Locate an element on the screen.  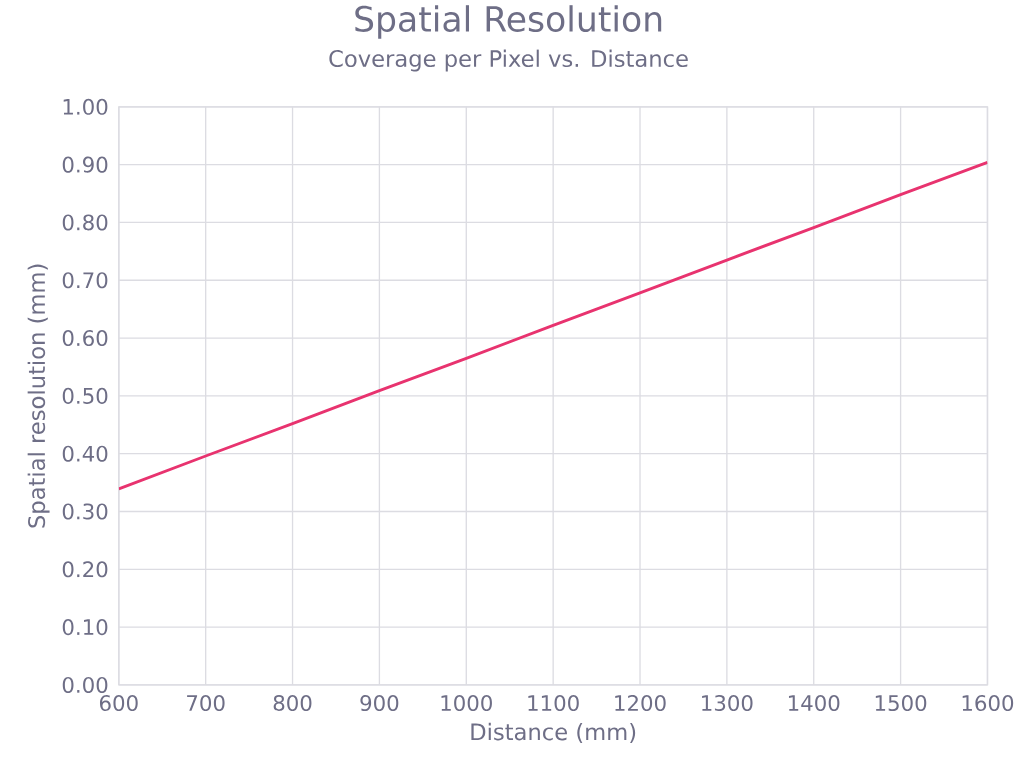
chart-title: Spatial Resolution is located at coordinates (508, 22).